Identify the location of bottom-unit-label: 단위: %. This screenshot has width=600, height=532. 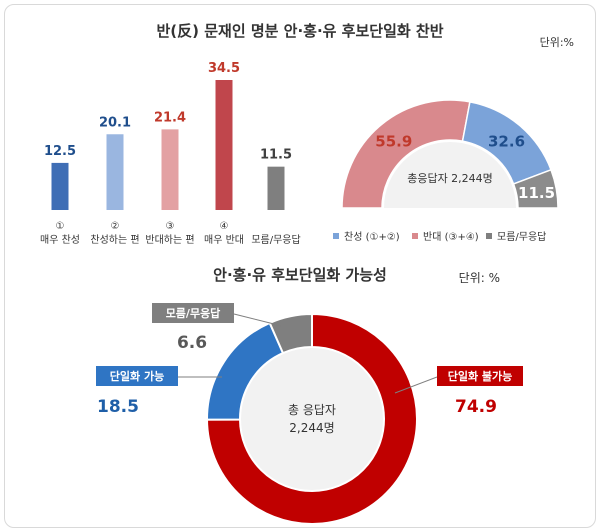
(479, 278).